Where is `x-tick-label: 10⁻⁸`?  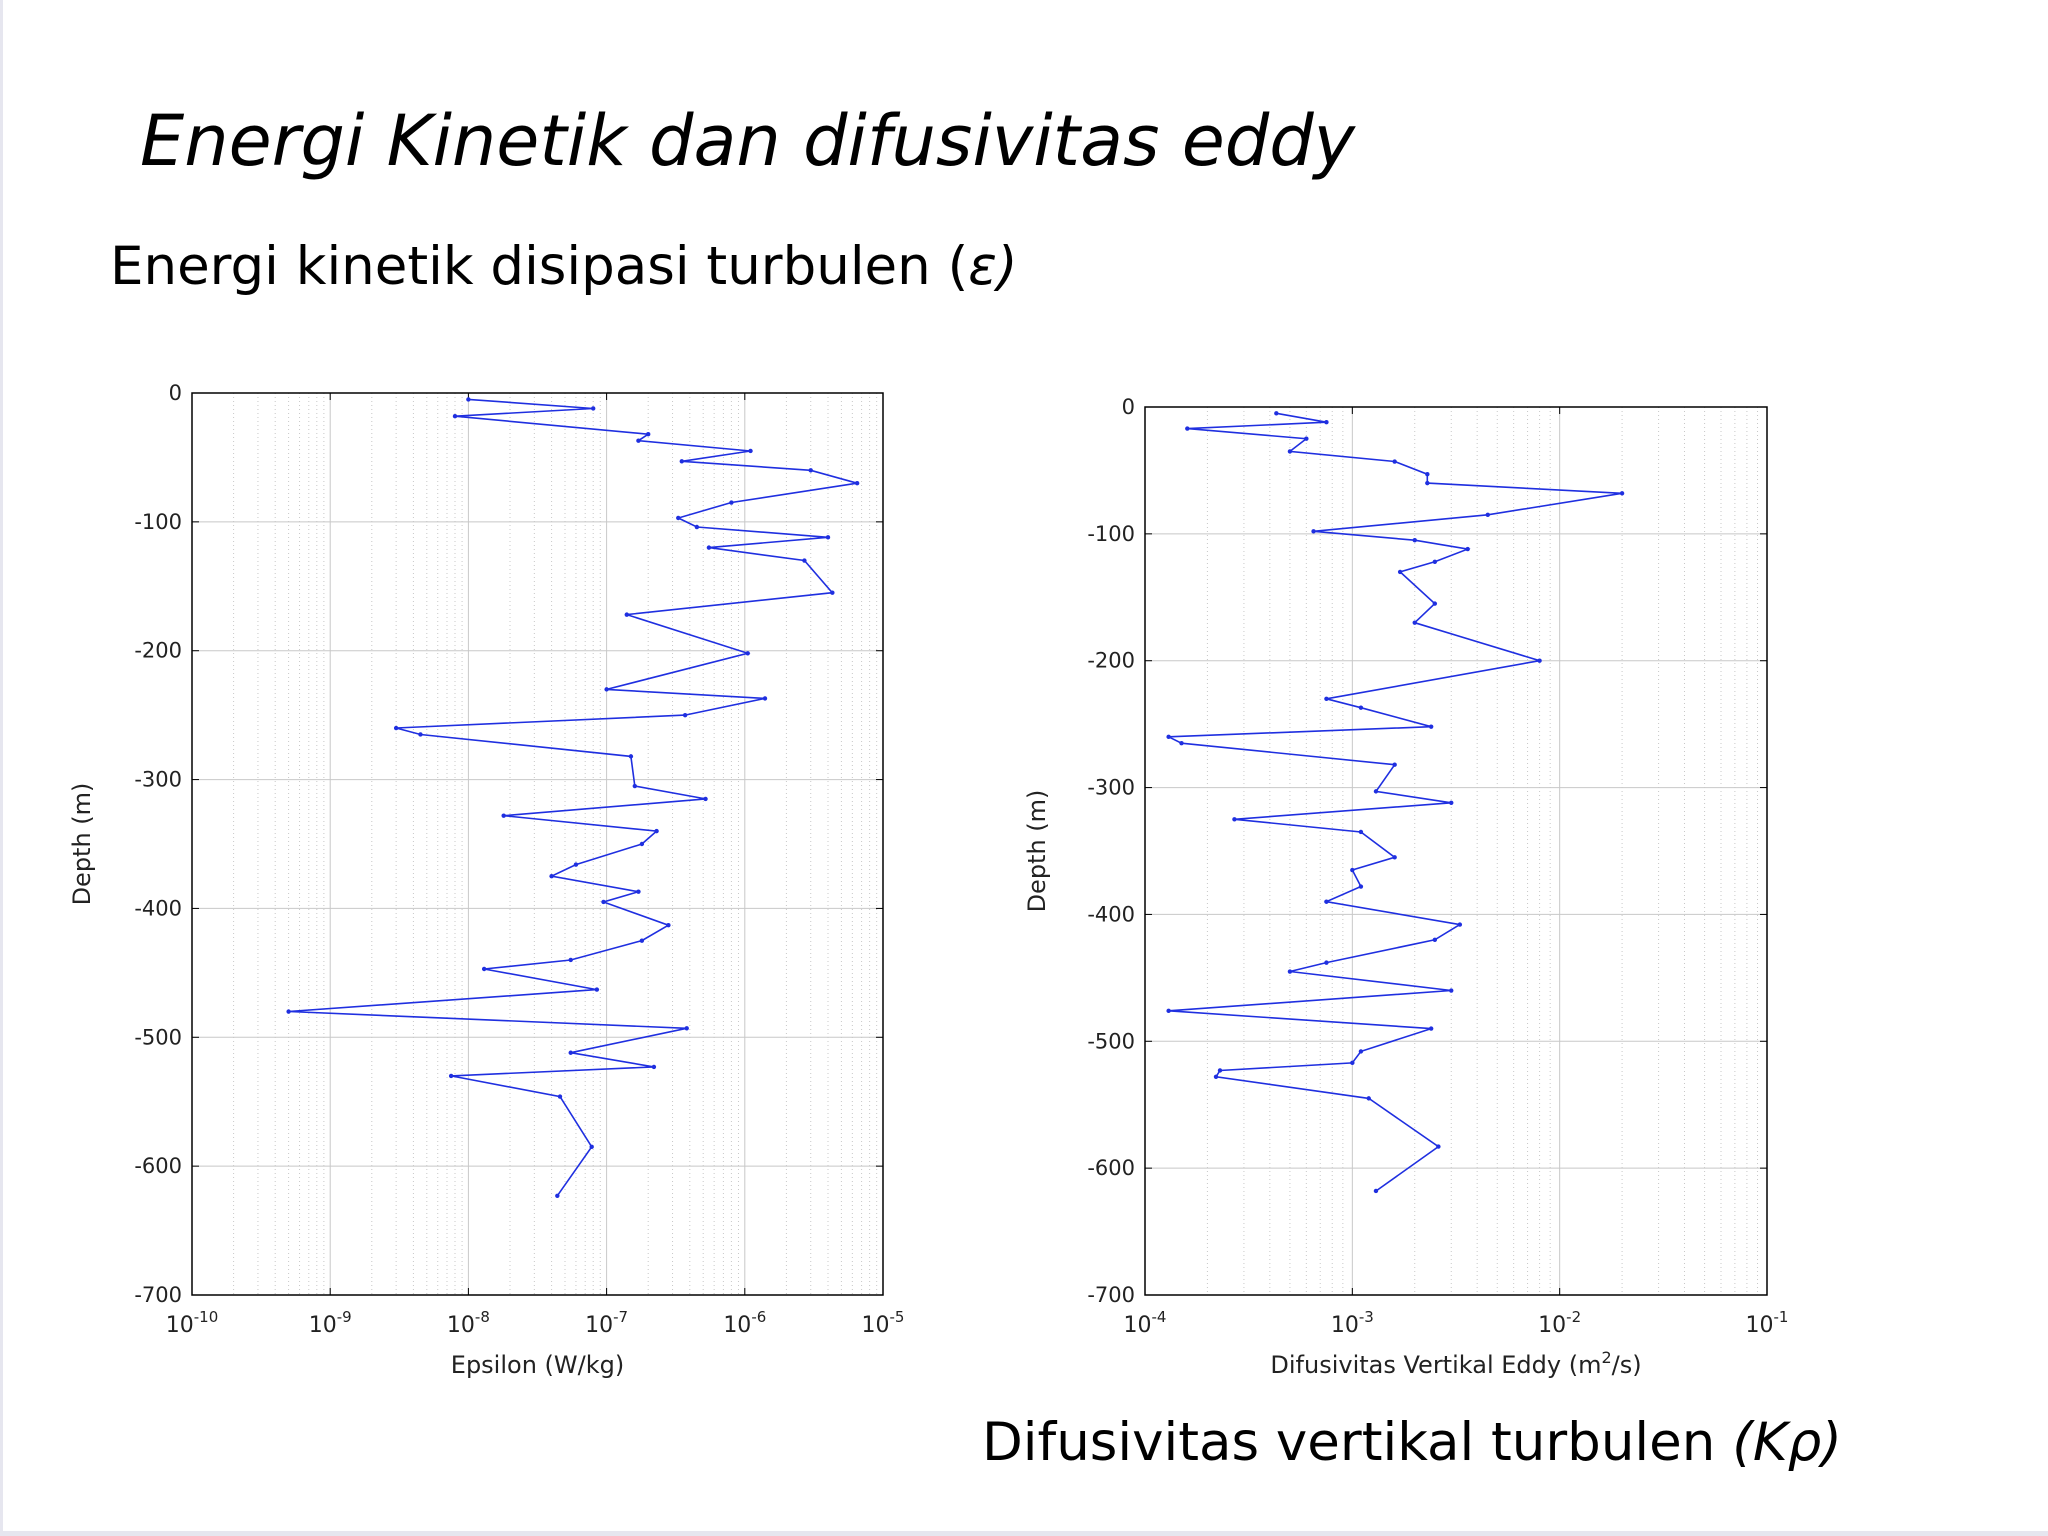 x-tick-label: 10⁻⁸ is located at coordinates (468, 1323).